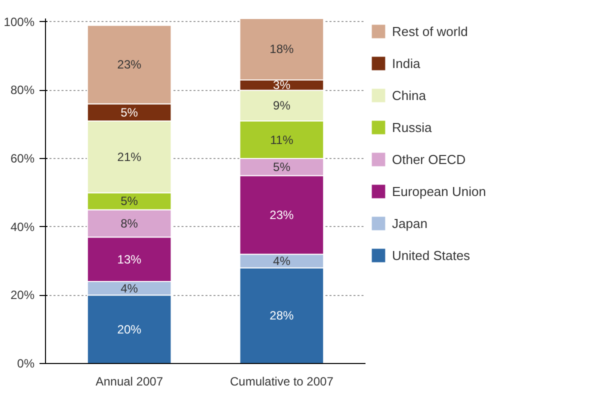  I want to click on text: 28%, so click(282, 315).